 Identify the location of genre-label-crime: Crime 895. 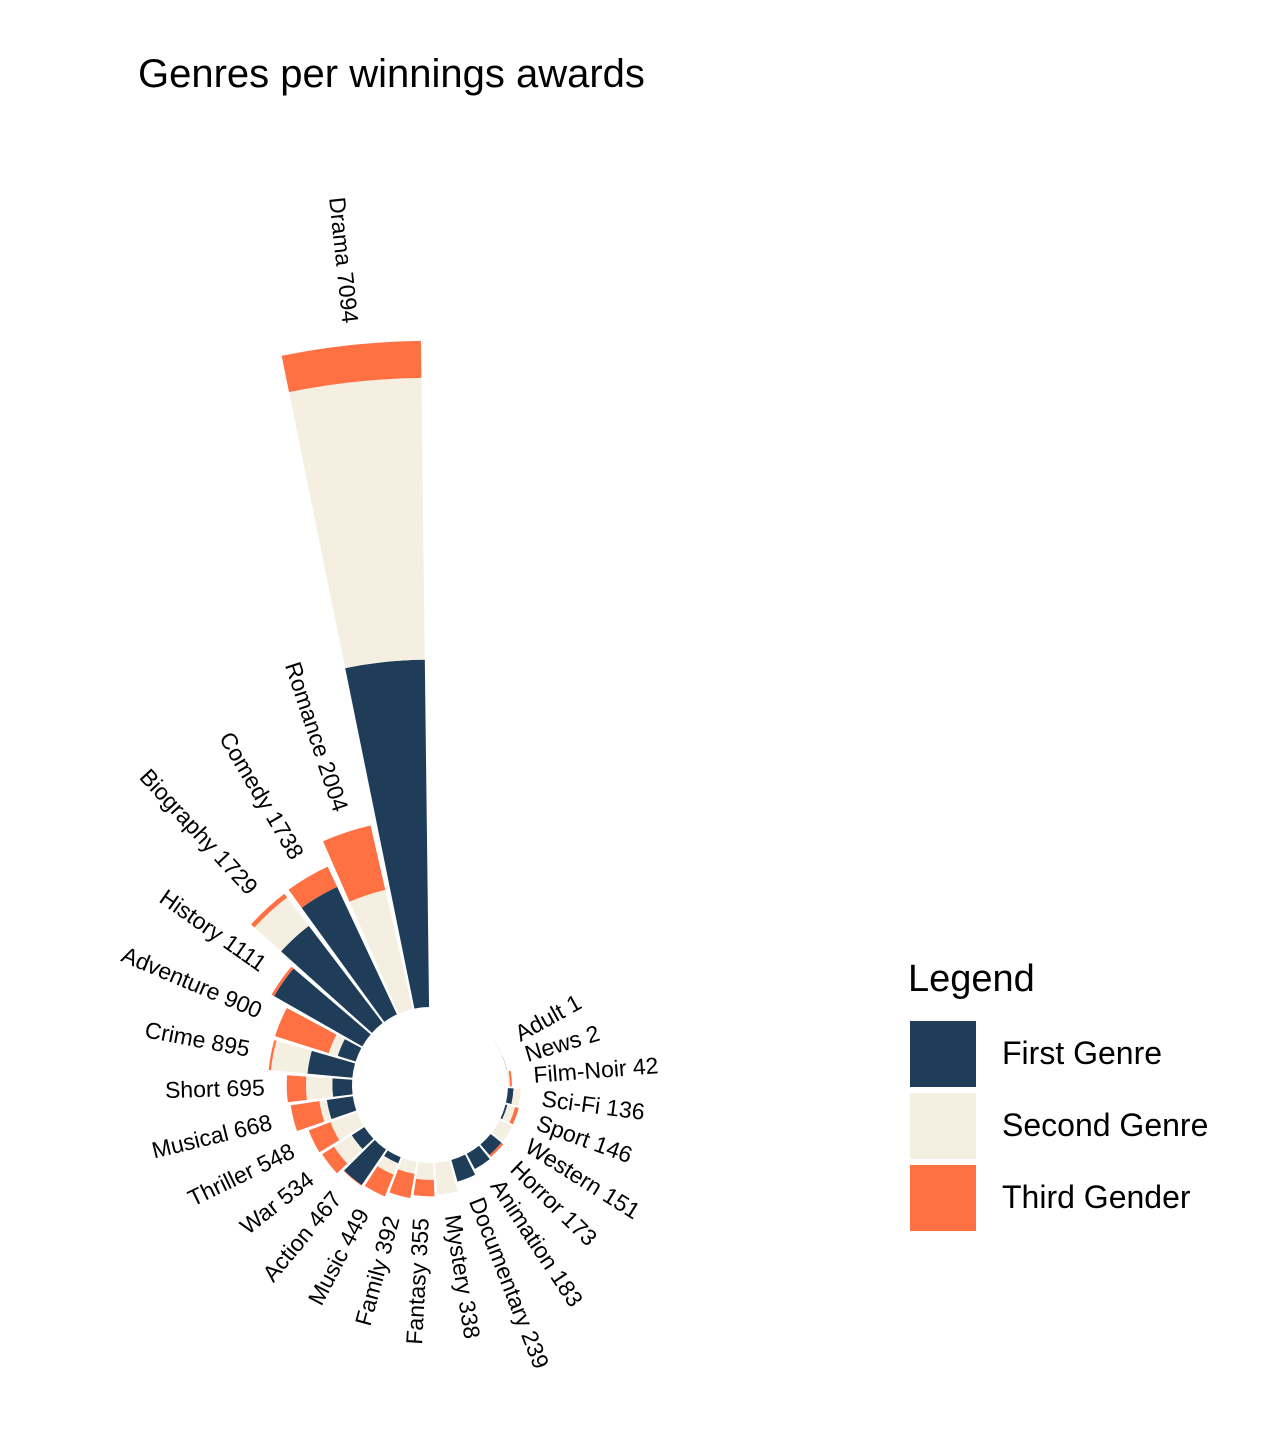
(197, 1038).